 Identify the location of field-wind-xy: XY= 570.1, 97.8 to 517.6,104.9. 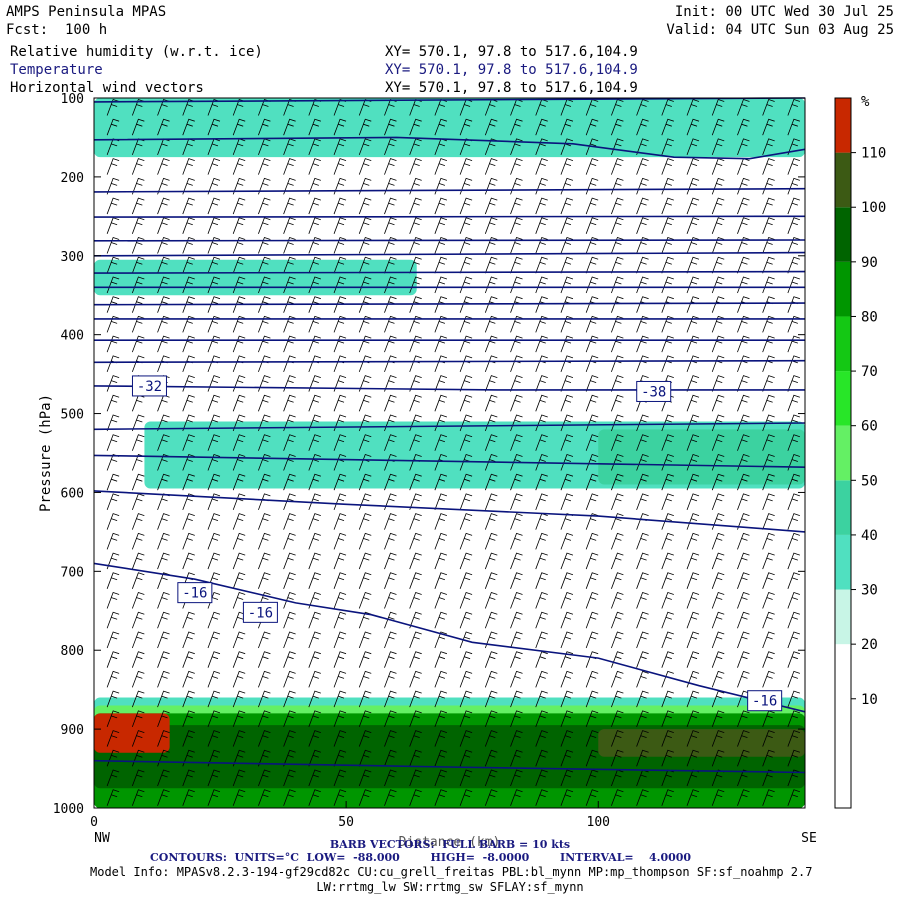
(511, 88).